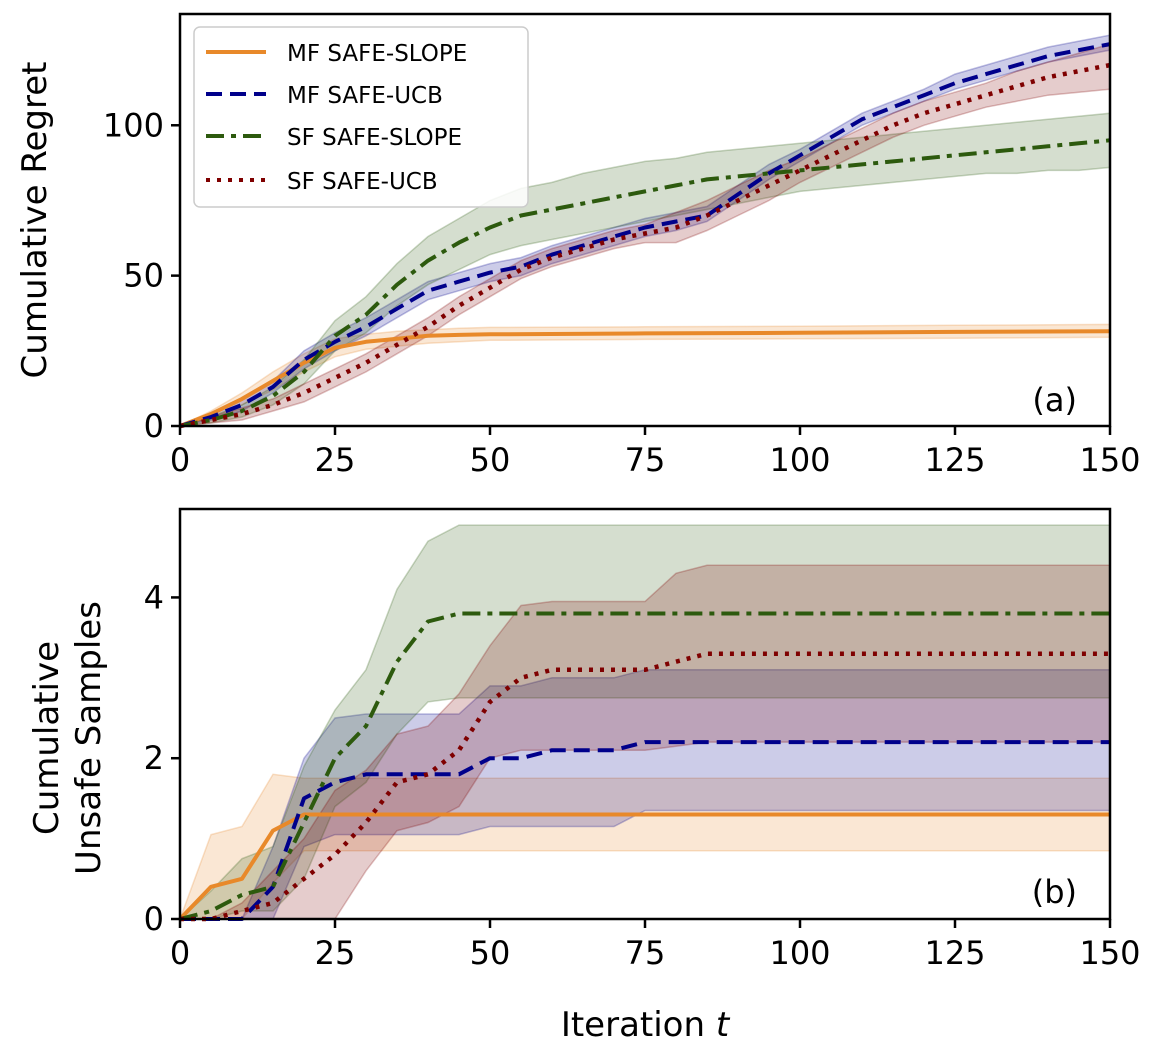 The height and width of the screenshot is (1062, 1165). What do you see at coordinates (133, 125) in the screenshot?
I see `panel-a-ytick-label-100: 100` at bounding box center [133, 125].